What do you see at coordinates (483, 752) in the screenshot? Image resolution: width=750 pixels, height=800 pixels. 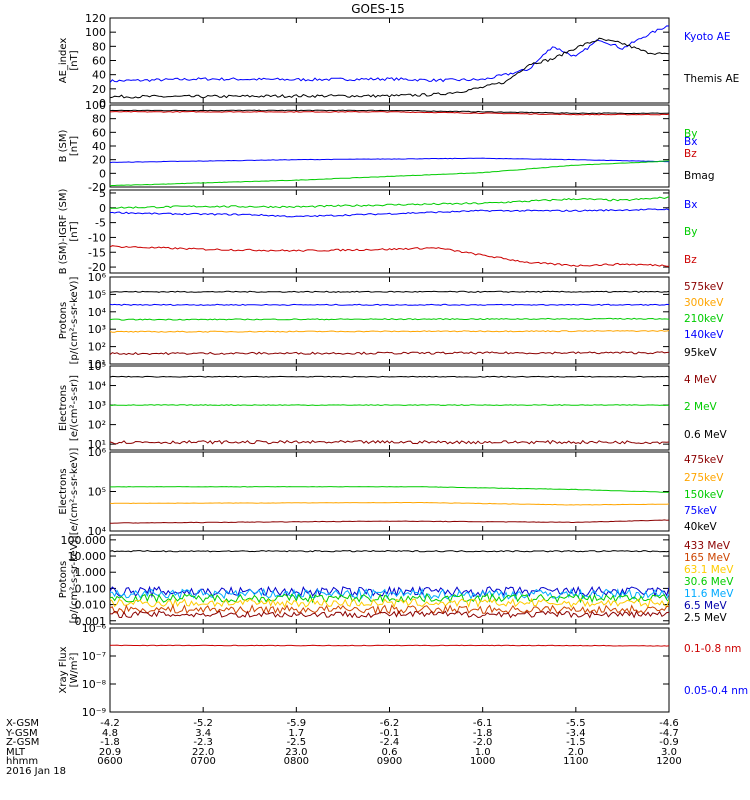 I see `ephemeris-value: 1.0` at bounding box center [483, 752].